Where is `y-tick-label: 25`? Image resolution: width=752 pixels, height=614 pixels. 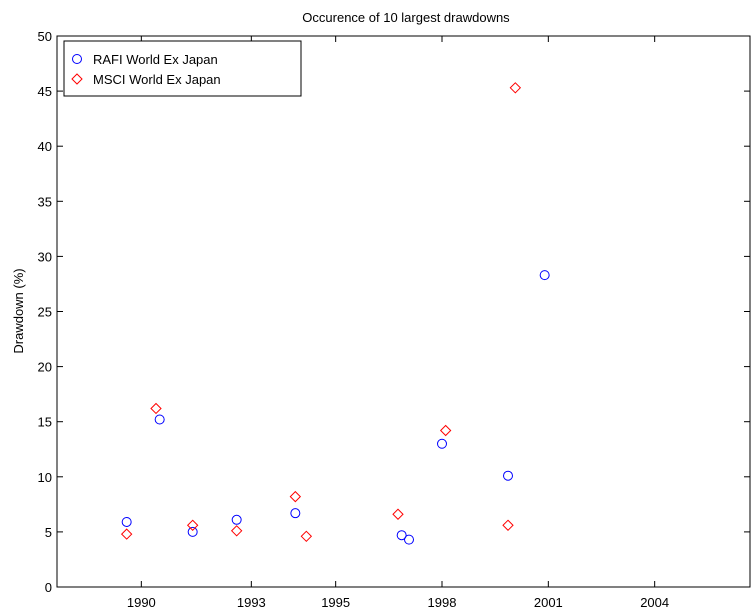 y-tick-label: 25 is located at coordinates (45, 312).